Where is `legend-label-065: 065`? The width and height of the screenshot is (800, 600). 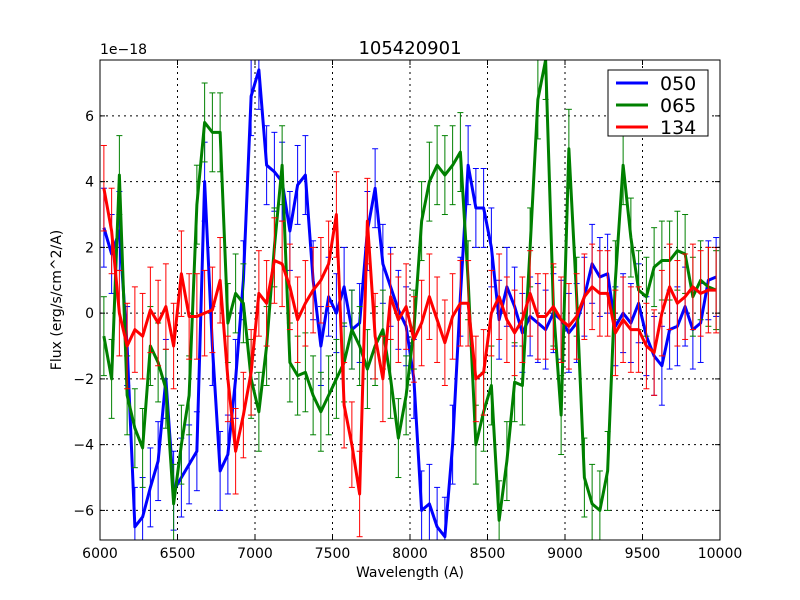 legend-label-065: 065 is located at coordinates (678, 106).